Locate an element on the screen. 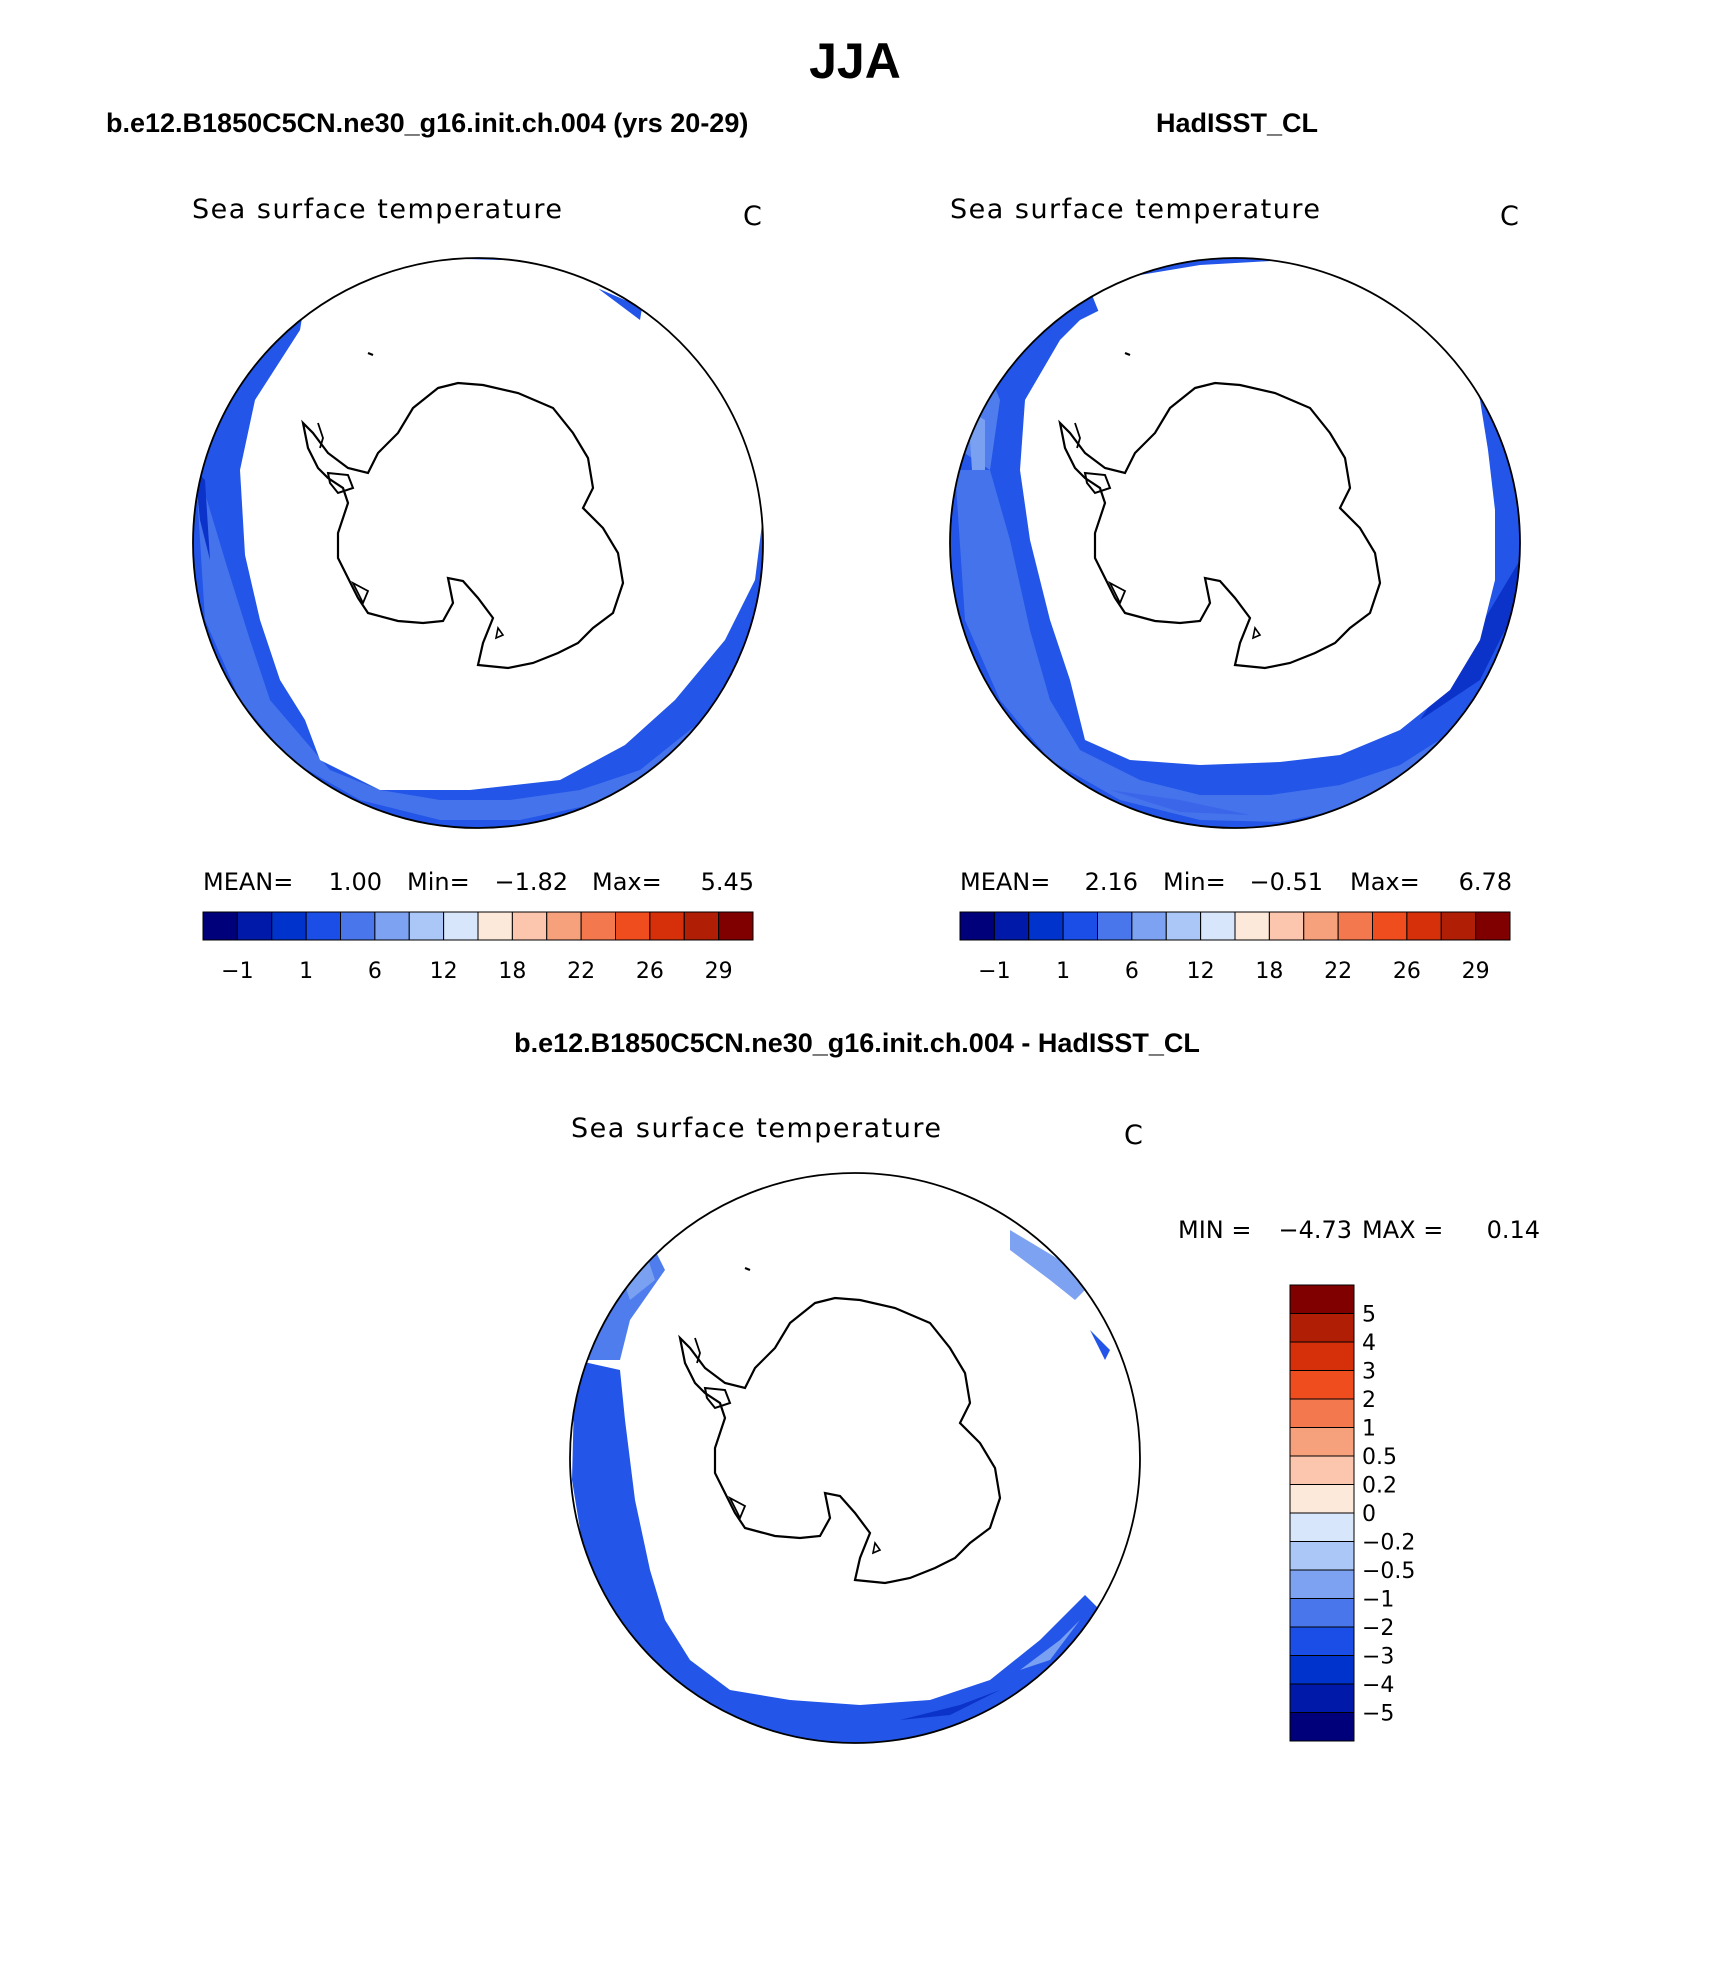 The width and height of the screenshot is (1710, 1961). colorbar-tick-label: −4 is located at coordinates (1378, 1685).